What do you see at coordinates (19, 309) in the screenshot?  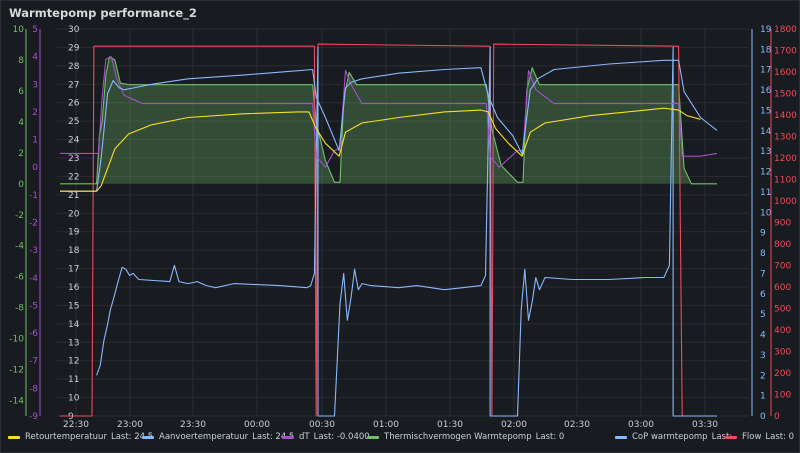 I see `y-tick-label-thermisch: -8` at bounding box center [19, 309].